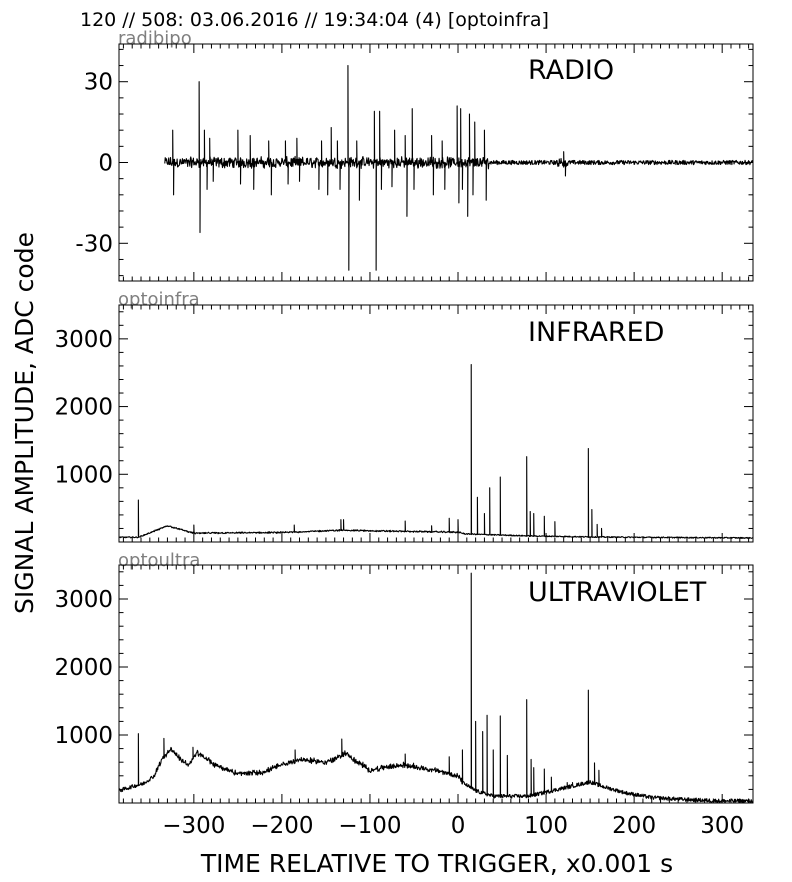 The image size is (792, 882). Describe the element at coordinates (155, 38) in the screenshot. I see `channel-label: radibipo` at that location.